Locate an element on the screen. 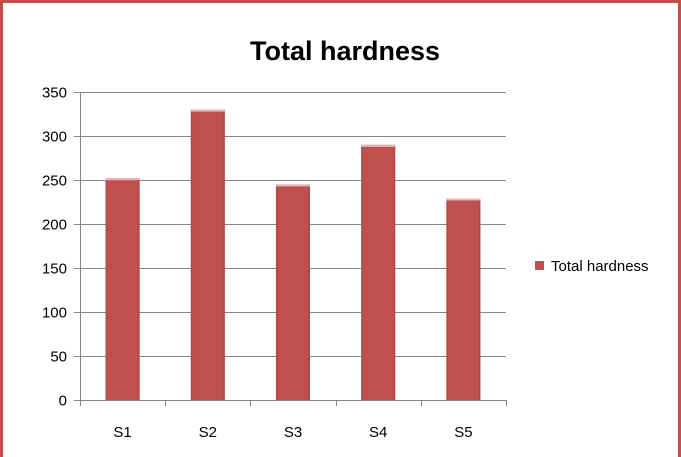 The image size is (681, 457). x-tick-label: S5 is located at coordinates (463, 432).